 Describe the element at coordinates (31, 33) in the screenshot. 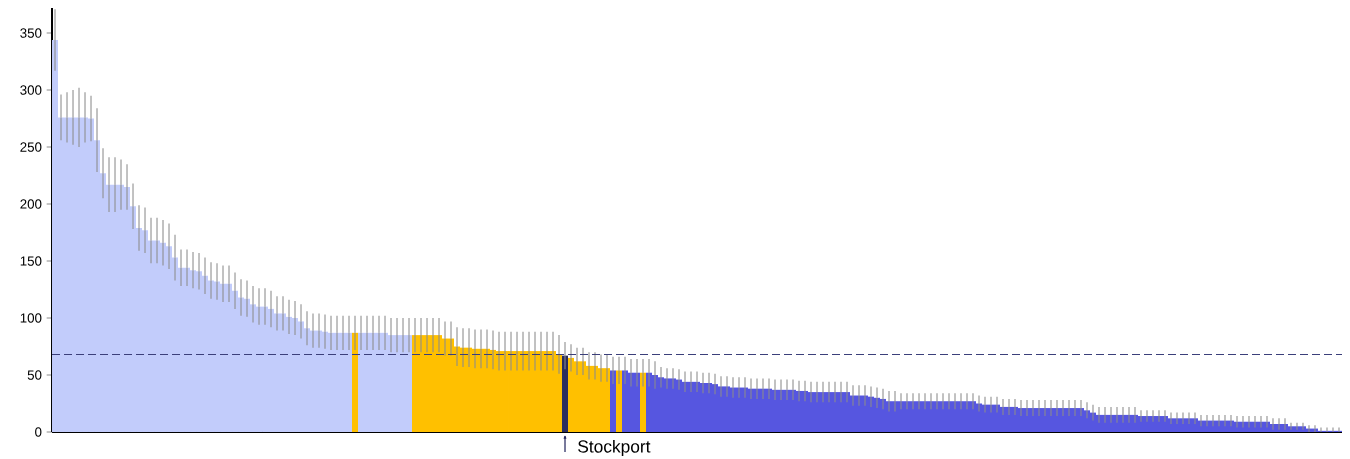

I see `y-tick-label: 350` at that location.